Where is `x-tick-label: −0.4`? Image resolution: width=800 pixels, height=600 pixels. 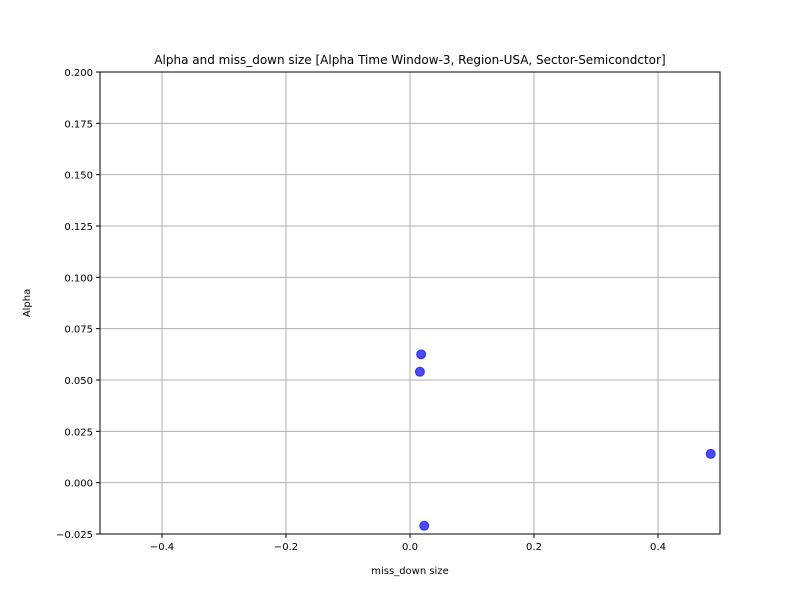 x-tick-label: −0.4 is located at coordinates (162, 547).